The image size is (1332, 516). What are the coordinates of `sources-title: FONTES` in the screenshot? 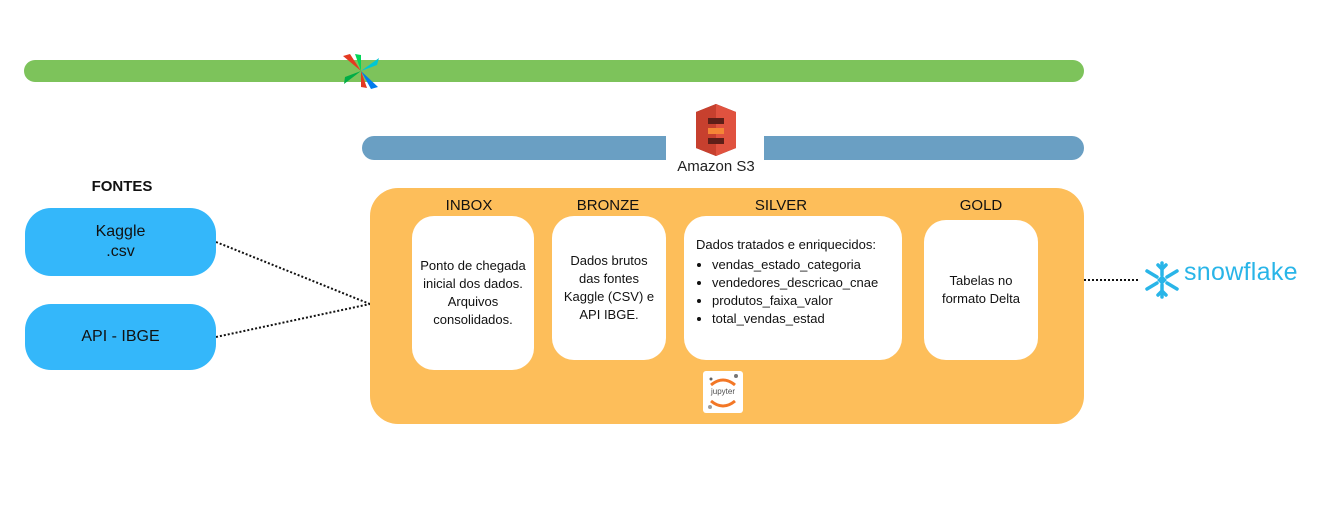 It's located at (122, 186).